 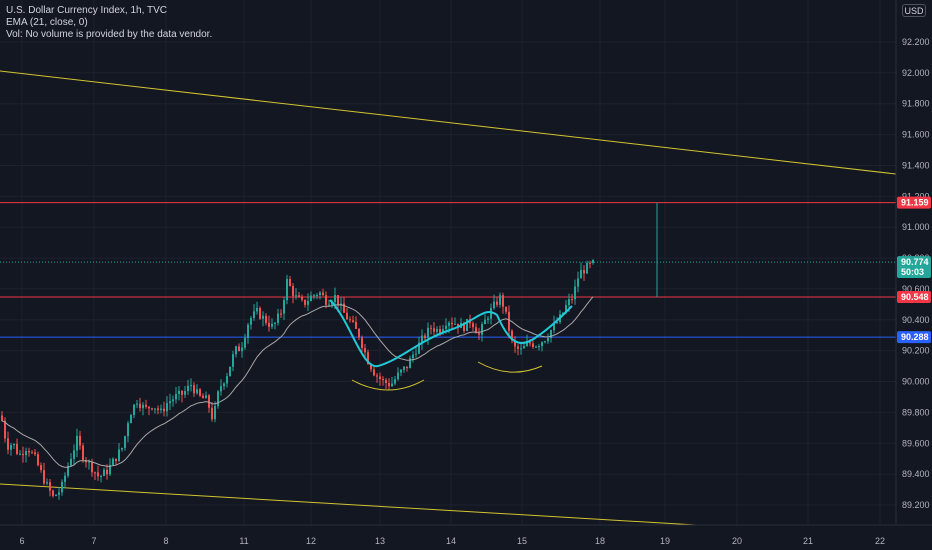 What do you see at coordinates (914, 10) in the screenshot?
I see `currency-button: USD` at bounding box center [914, 10].